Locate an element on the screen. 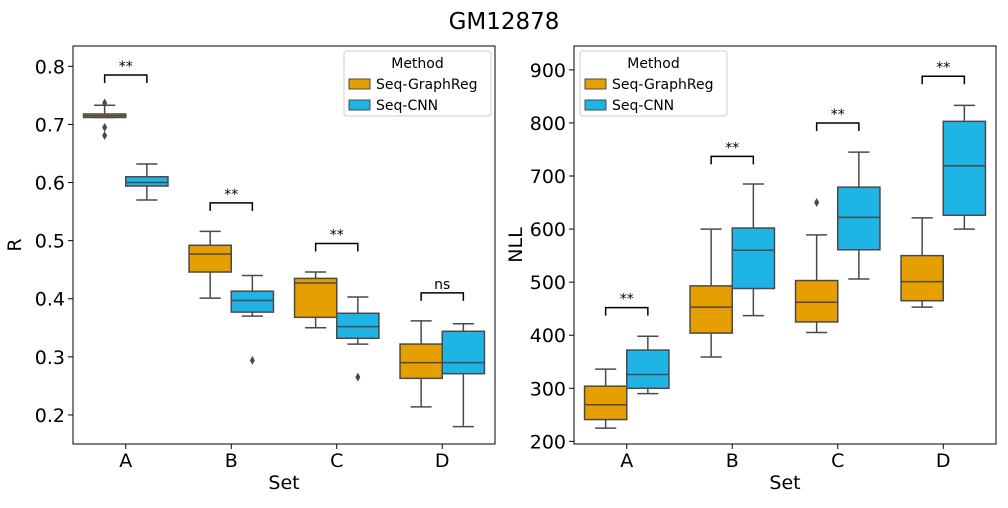 The height and width of the screenshot is (508, 1008). y-tick-label: 0.8 is located at coordinates (50, 67).